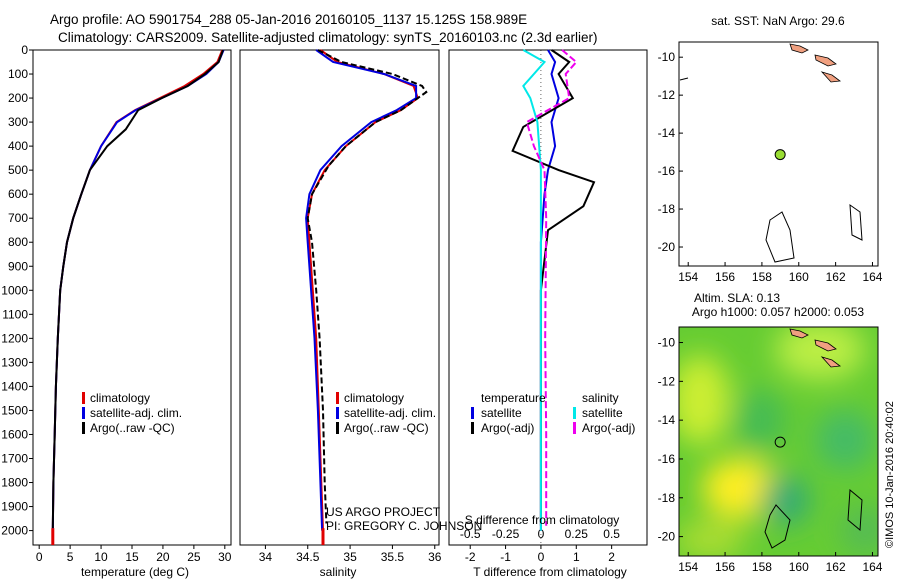 This screenshot has height=580, width=900. What do you see at coordinates (836, 277) in the screenshot?
I see `map-x-tick-label: 162` at bounding box center [836, 277].